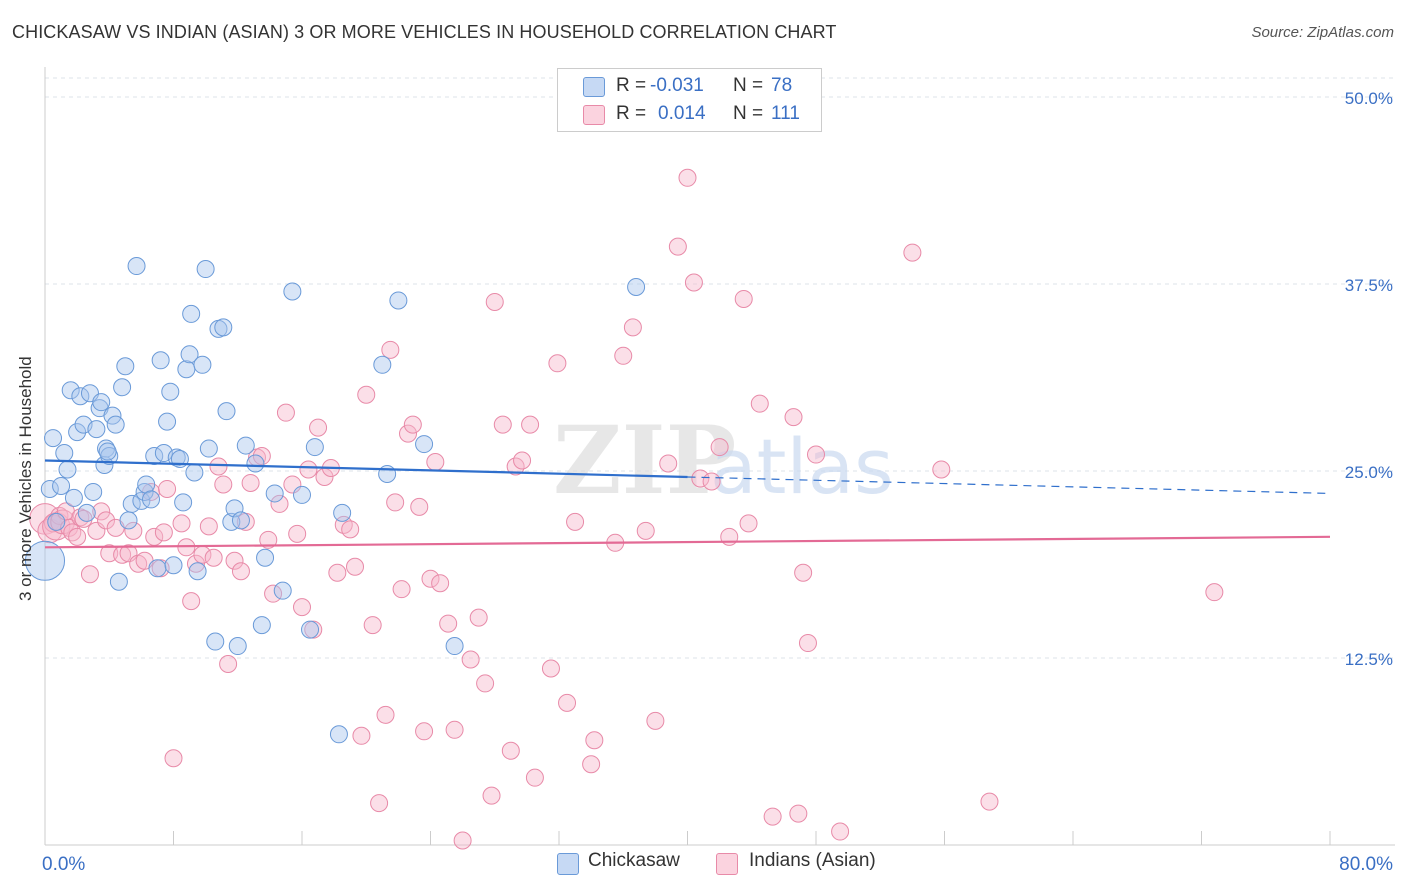 The image size is (1406, 892). I want to click on y-tick-label: 12.5%, so click(1369, 659).